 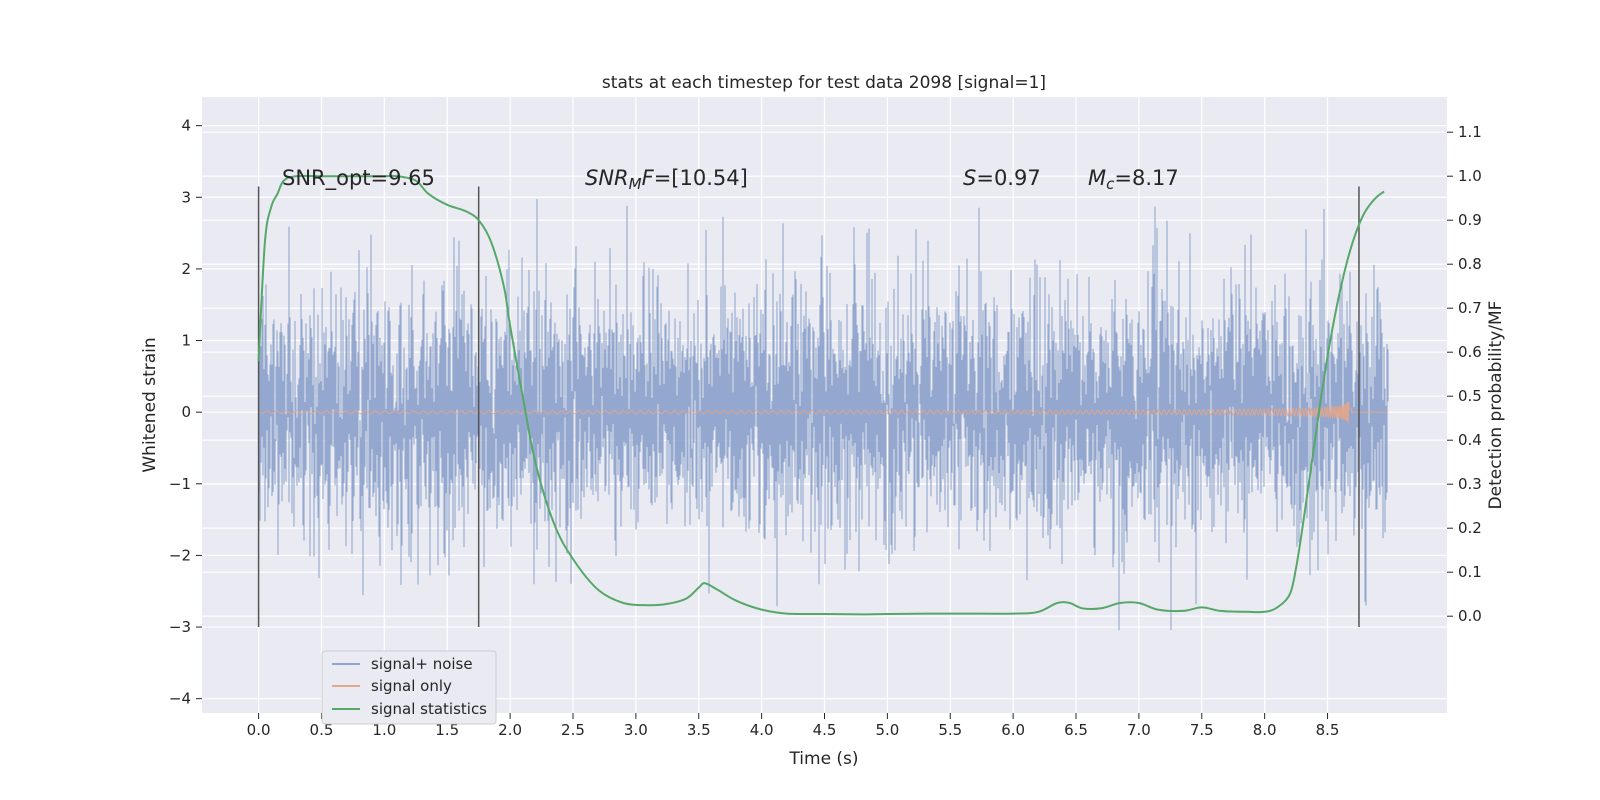 I want to click on y-axis-ticks: −4 −3 −2 −1 0 1 2 3 4, so click(x=185, y=412).